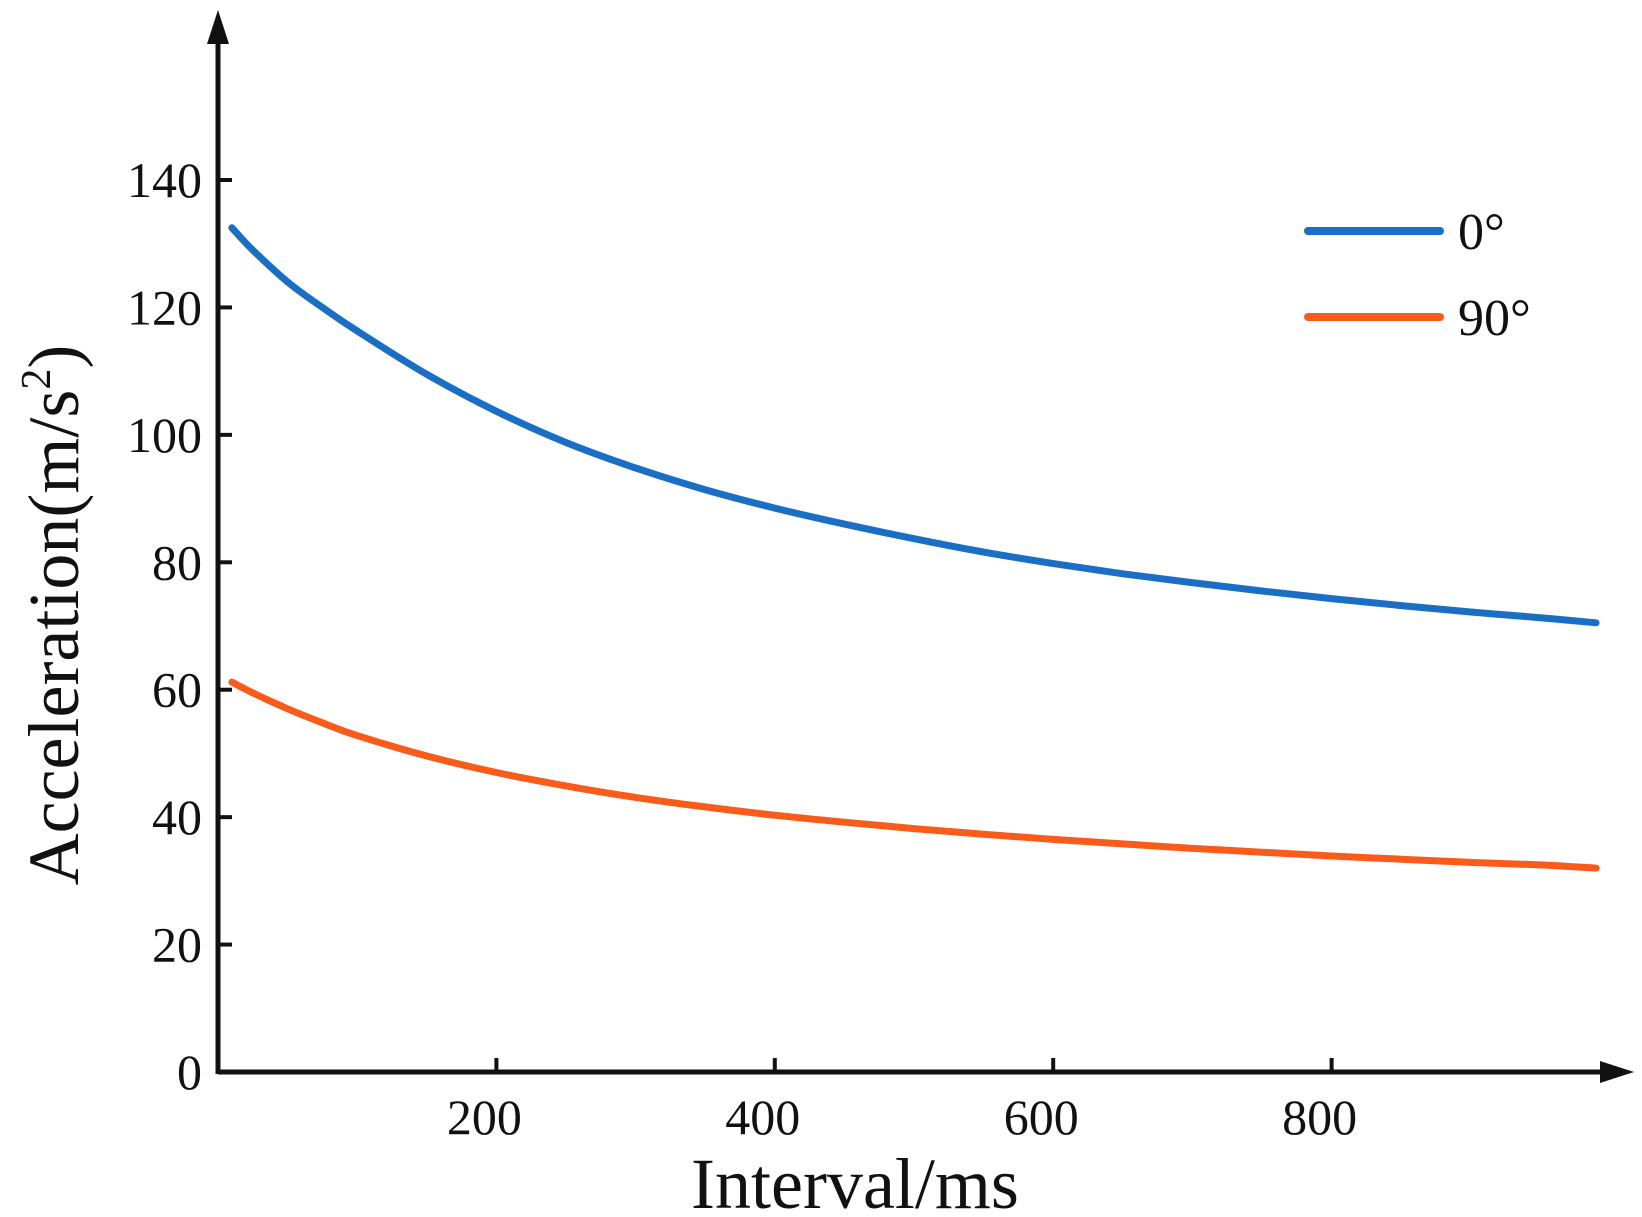 The image size is (1642, 1217). What do you see at coordinates (177, 690) in the screenshot?
I see `y-tick-label: 60` at bounding box center [177, 690].